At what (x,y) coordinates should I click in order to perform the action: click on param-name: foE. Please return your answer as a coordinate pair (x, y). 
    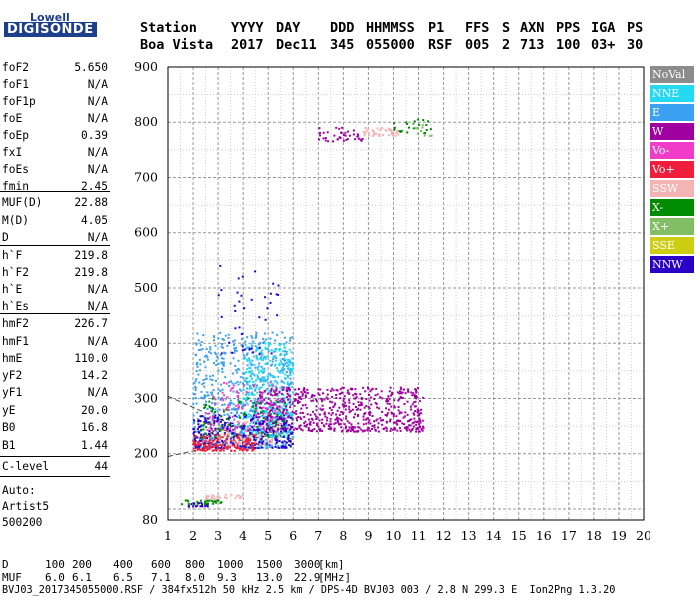
    Looking at the image, I should click on (12, 118).